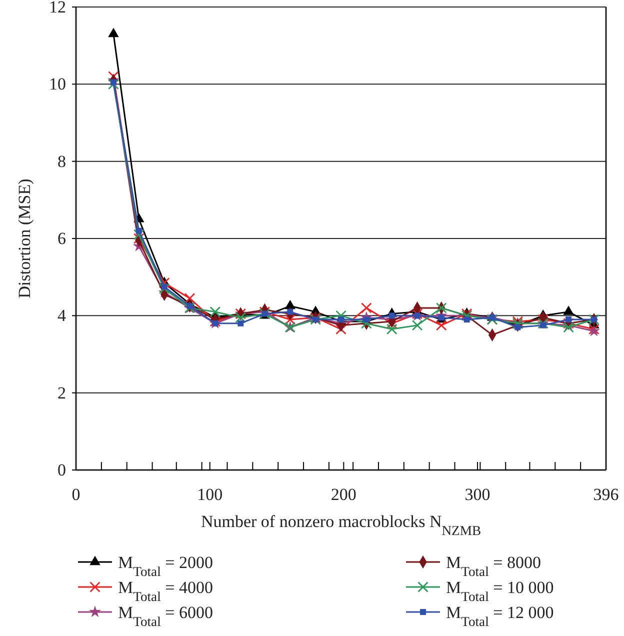  I want to click on x-tick-label: 300, so click(477, 494).